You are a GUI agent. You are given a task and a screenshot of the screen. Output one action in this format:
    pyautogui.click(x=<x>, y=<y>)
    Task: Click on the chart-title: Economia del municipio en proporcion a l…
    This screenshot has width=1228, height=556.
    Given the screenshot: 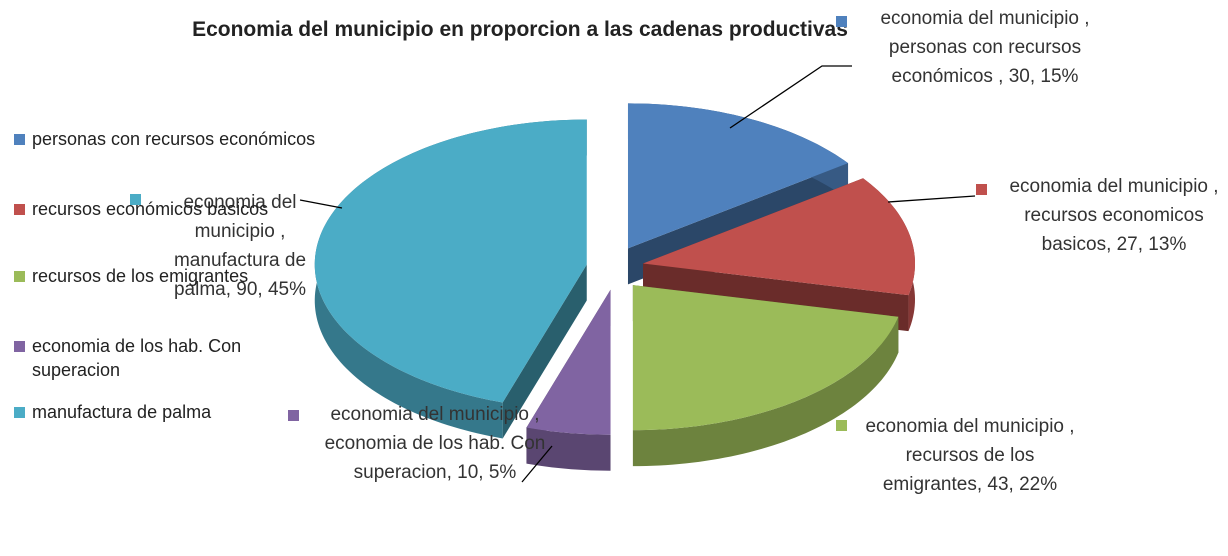 What is the action you would take?
    pyautogui.click(x=520, y=29)
    